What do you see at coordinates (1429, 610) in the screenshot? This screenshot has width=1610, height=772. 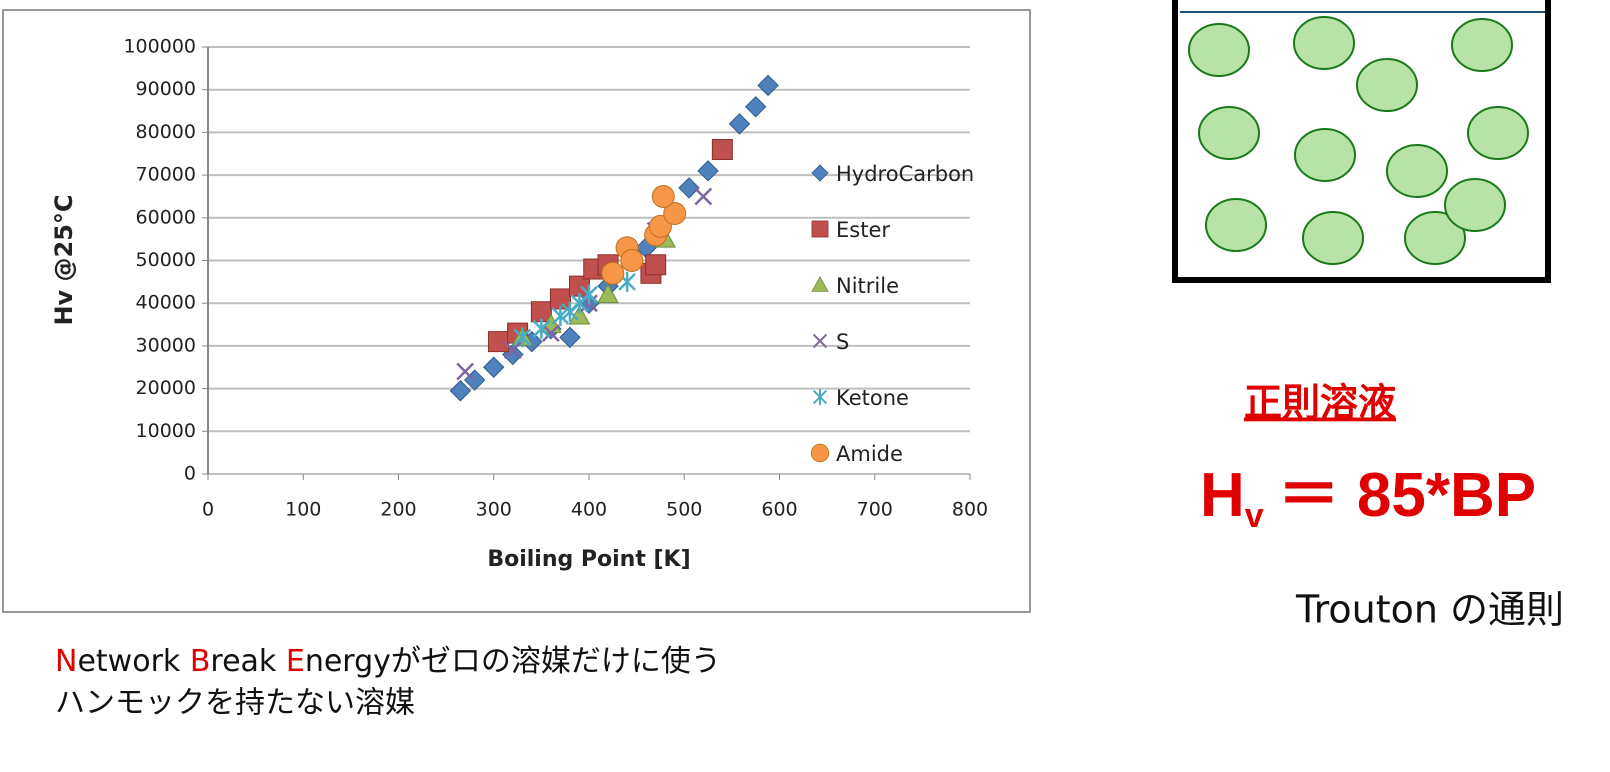 I see `rule: Trouton の通則` at bounding box center [1429, 610].